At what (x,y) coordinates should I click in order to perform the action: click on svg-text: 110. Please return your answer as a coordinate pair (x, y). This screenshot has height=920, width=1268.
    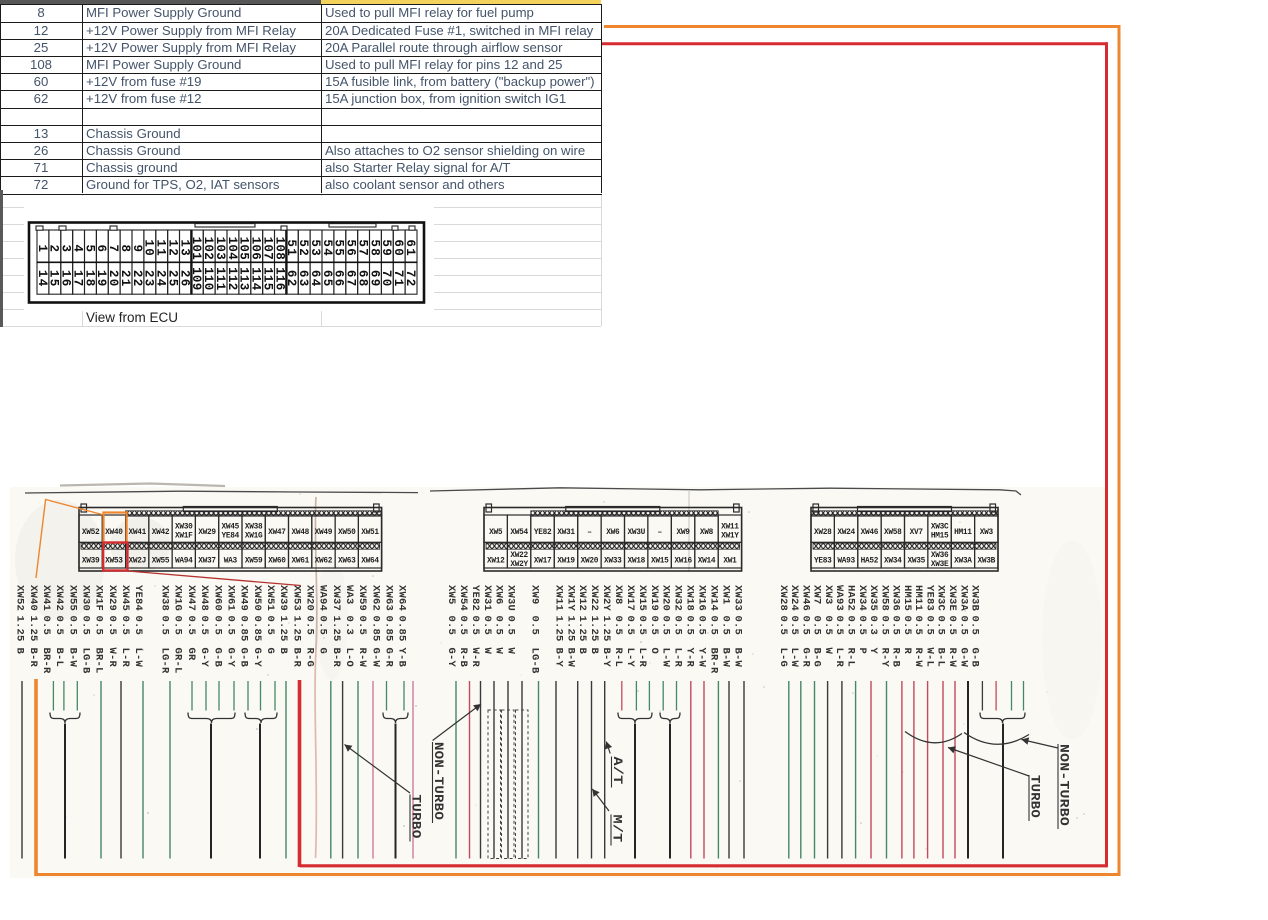
    Looking at the image, I should click on (208, 278).